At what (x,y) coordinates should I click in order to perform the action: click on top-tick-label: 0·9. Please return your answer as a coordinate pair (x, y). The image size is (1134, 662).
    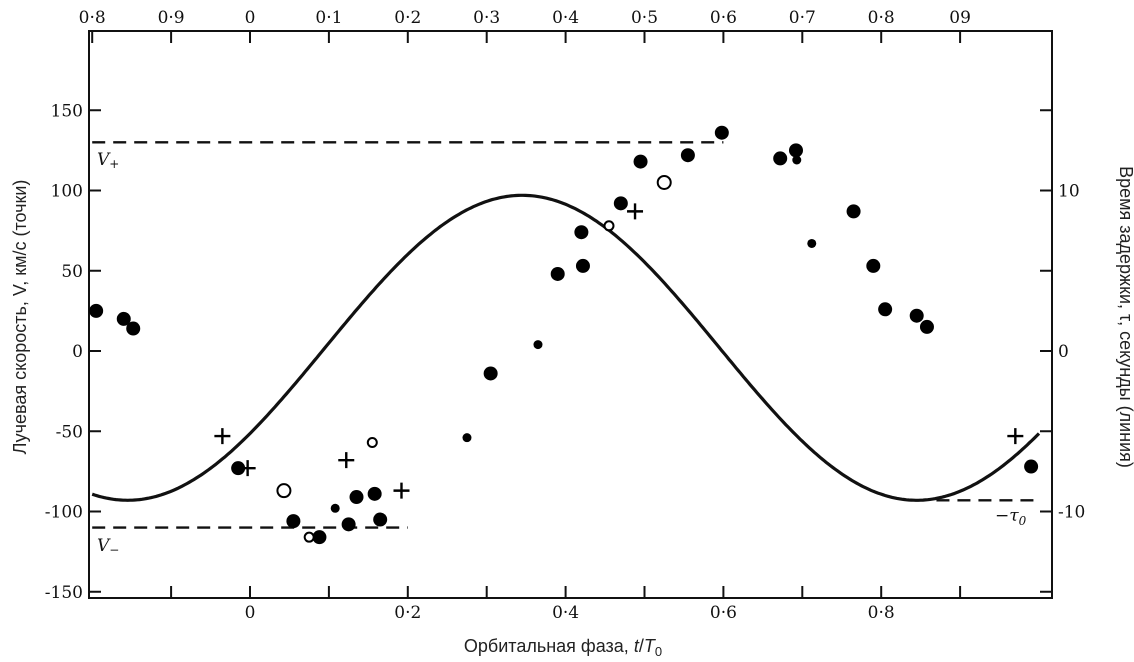
    Looking at the image, I should click on (171, 18).